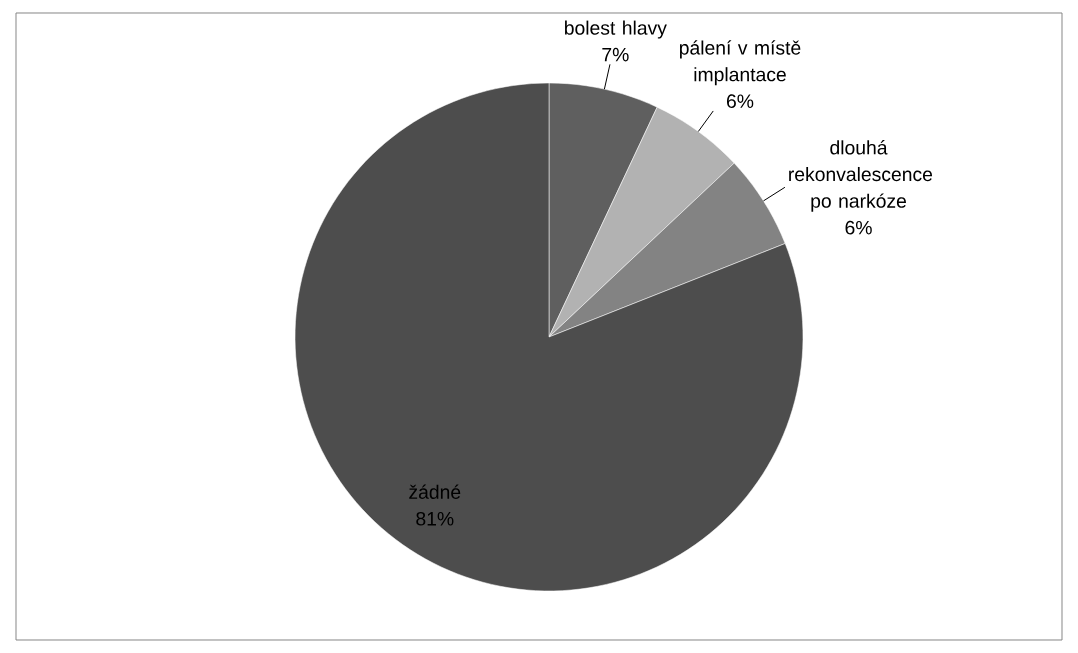 The image size is (1078, 653). Describe the element at coordinates (615, 54) in the screenshot. I see `data-label: 7%` at that location.